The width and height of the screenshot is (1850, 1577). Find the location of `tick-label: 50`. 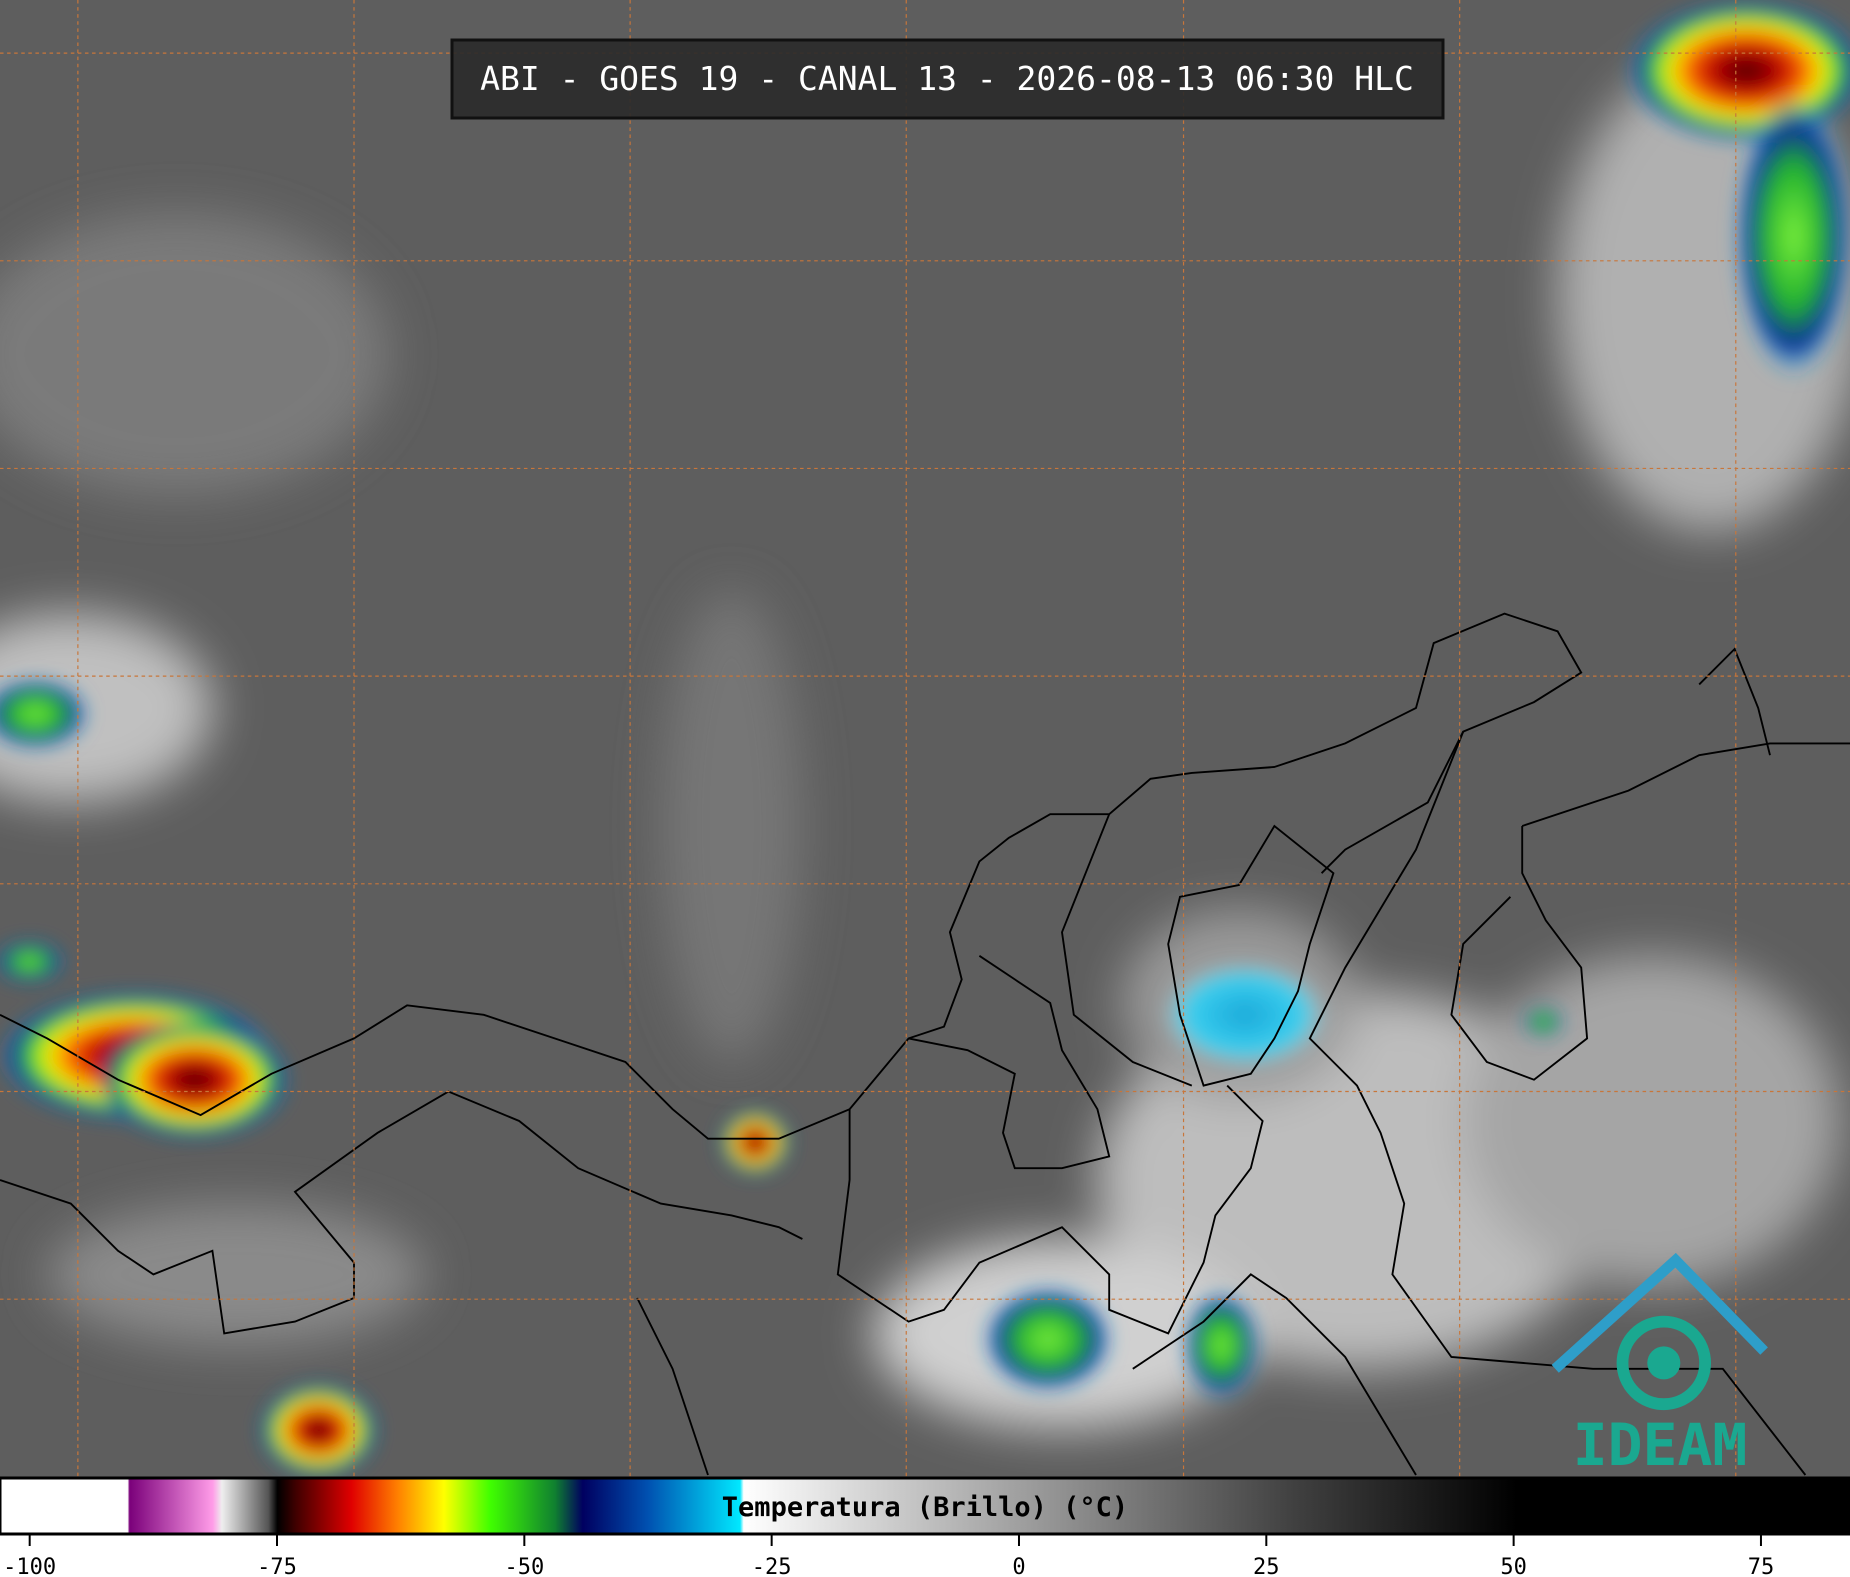

tick-label: 50 is located at coordinates (1513, 1566).